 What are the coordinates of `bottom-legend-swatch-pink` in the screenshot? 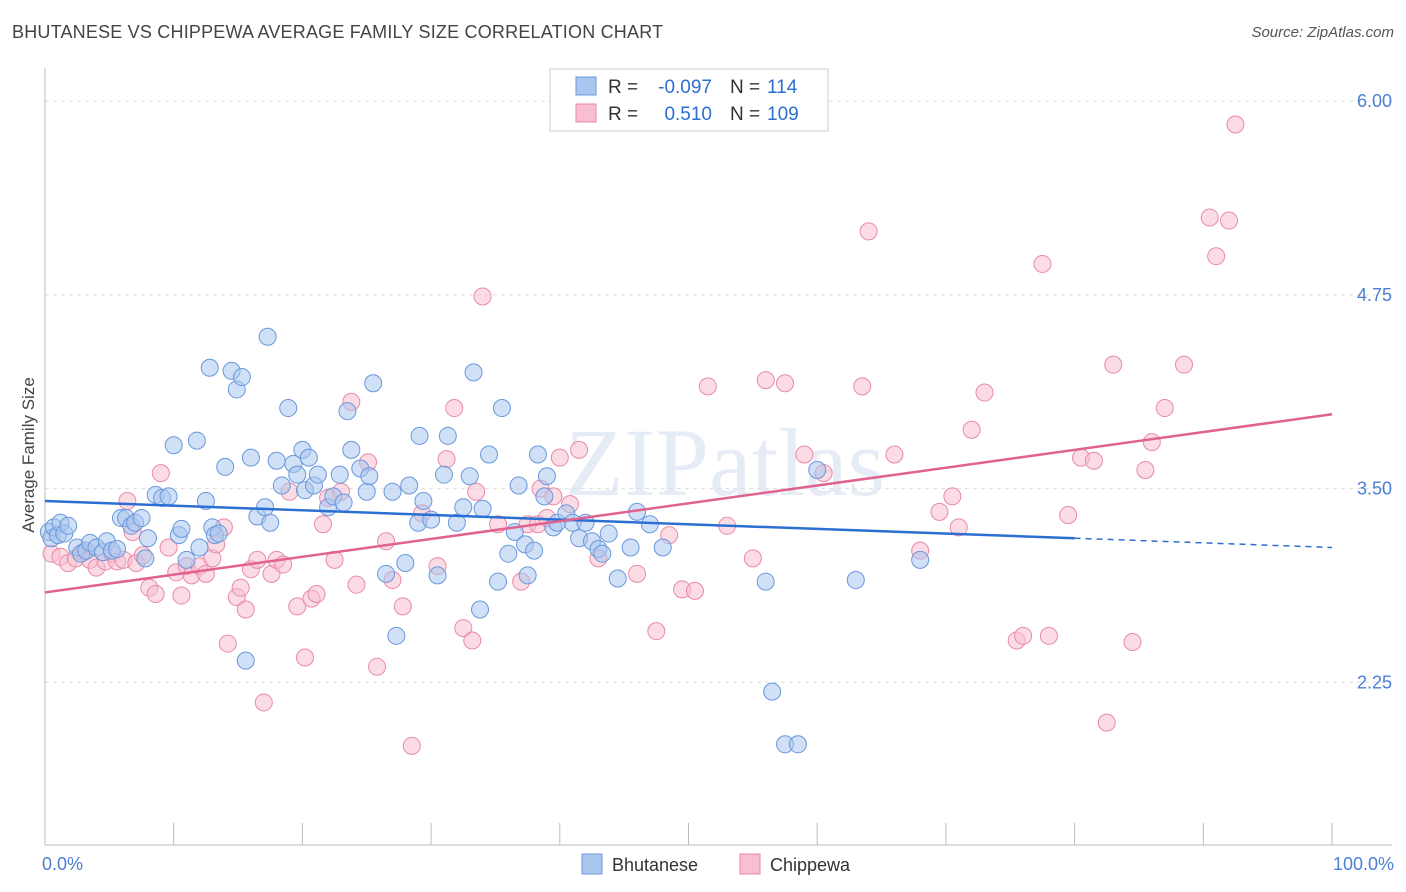 It's located at (750, 864).